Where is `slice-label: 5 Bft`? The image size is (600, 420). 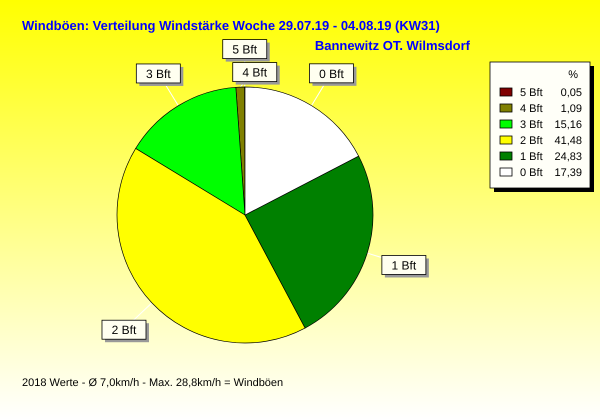 slice-label: 5 Bft is located at coordinates (245, 49).